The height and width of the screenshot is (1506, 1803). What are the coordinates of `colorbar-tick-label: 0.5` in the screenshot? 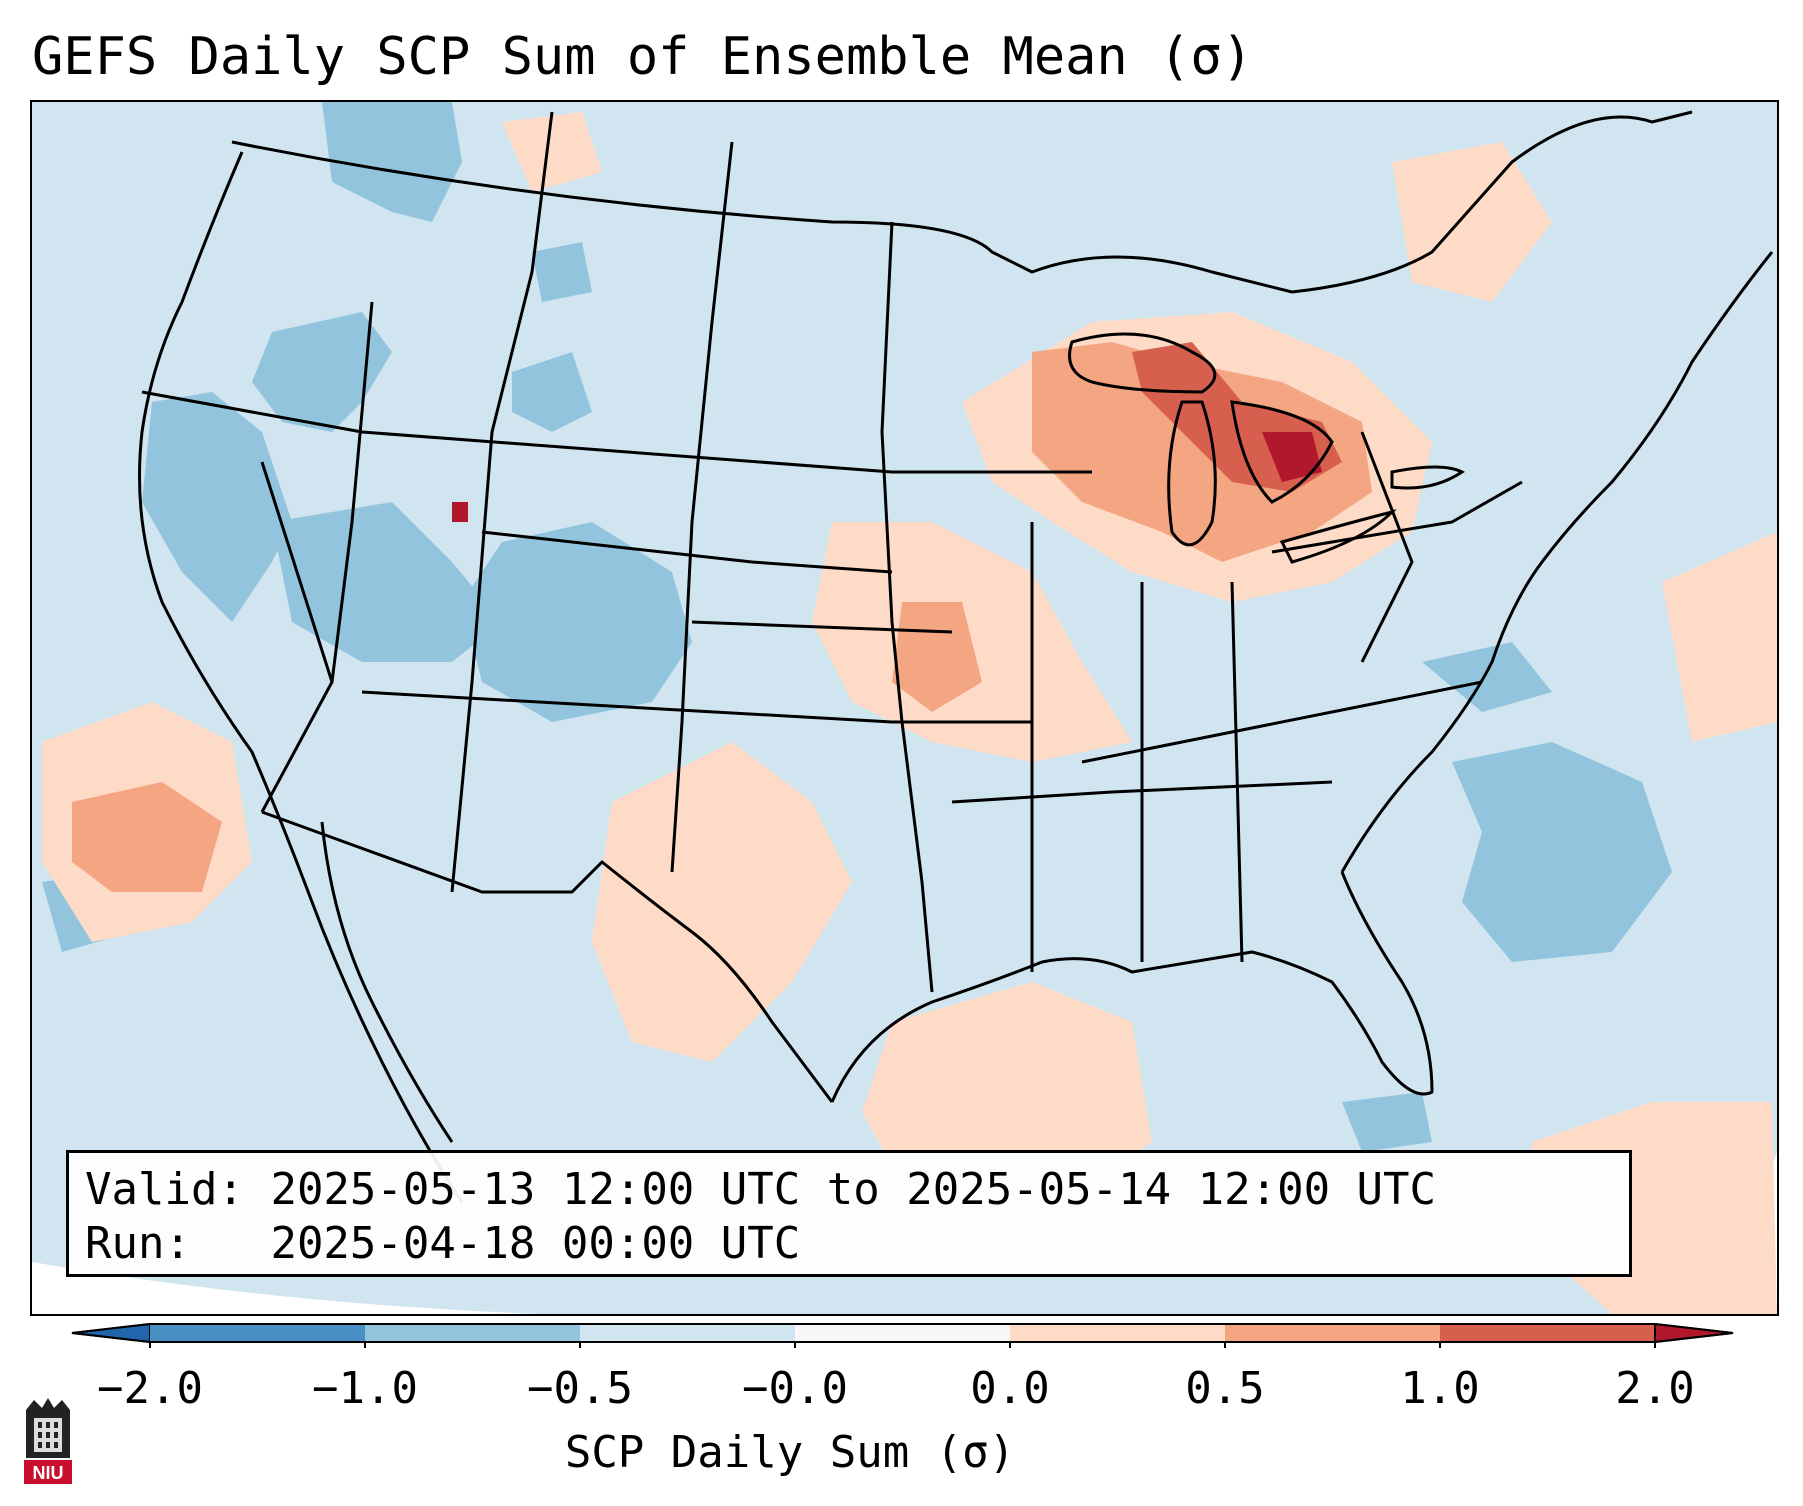 It's located at (1225, 1388).